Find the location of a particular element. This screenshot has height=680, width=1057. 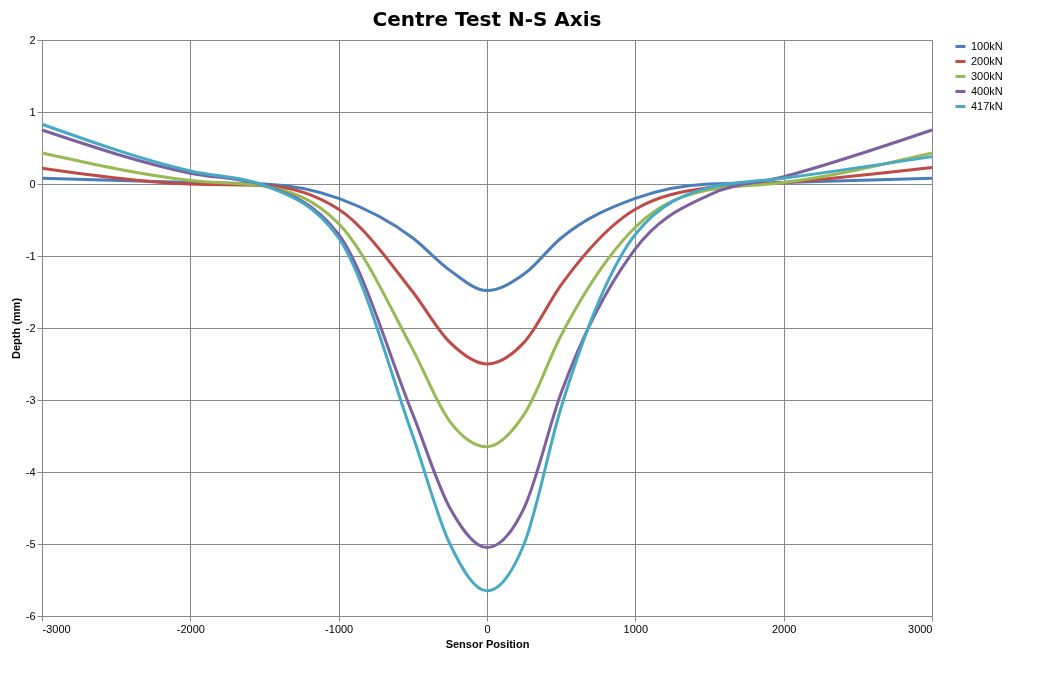

y-axis-title: Depth (mm) is located at coordinates (15, 328).